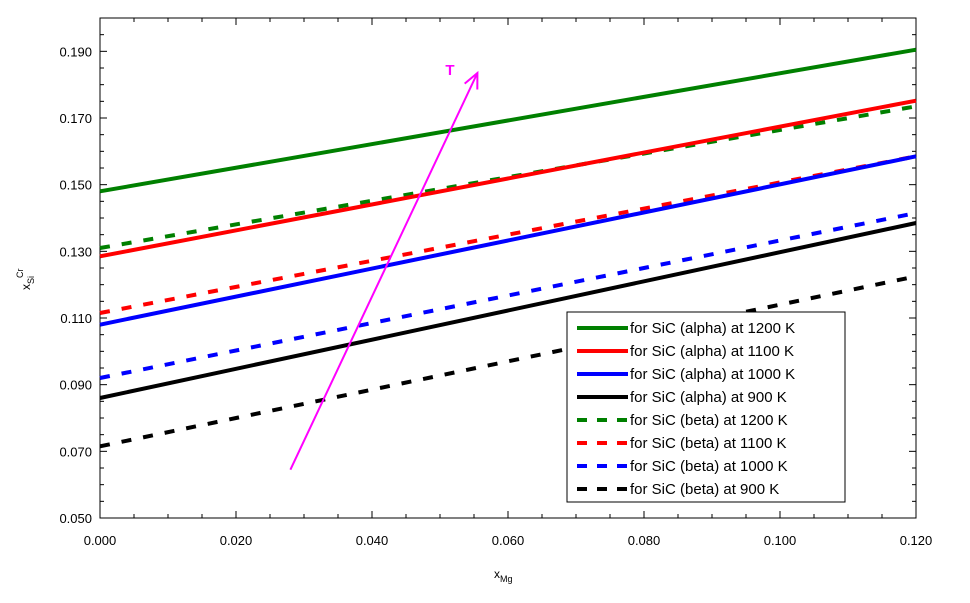  I want to click on x-axis-title: xMg, so click(503, 575).